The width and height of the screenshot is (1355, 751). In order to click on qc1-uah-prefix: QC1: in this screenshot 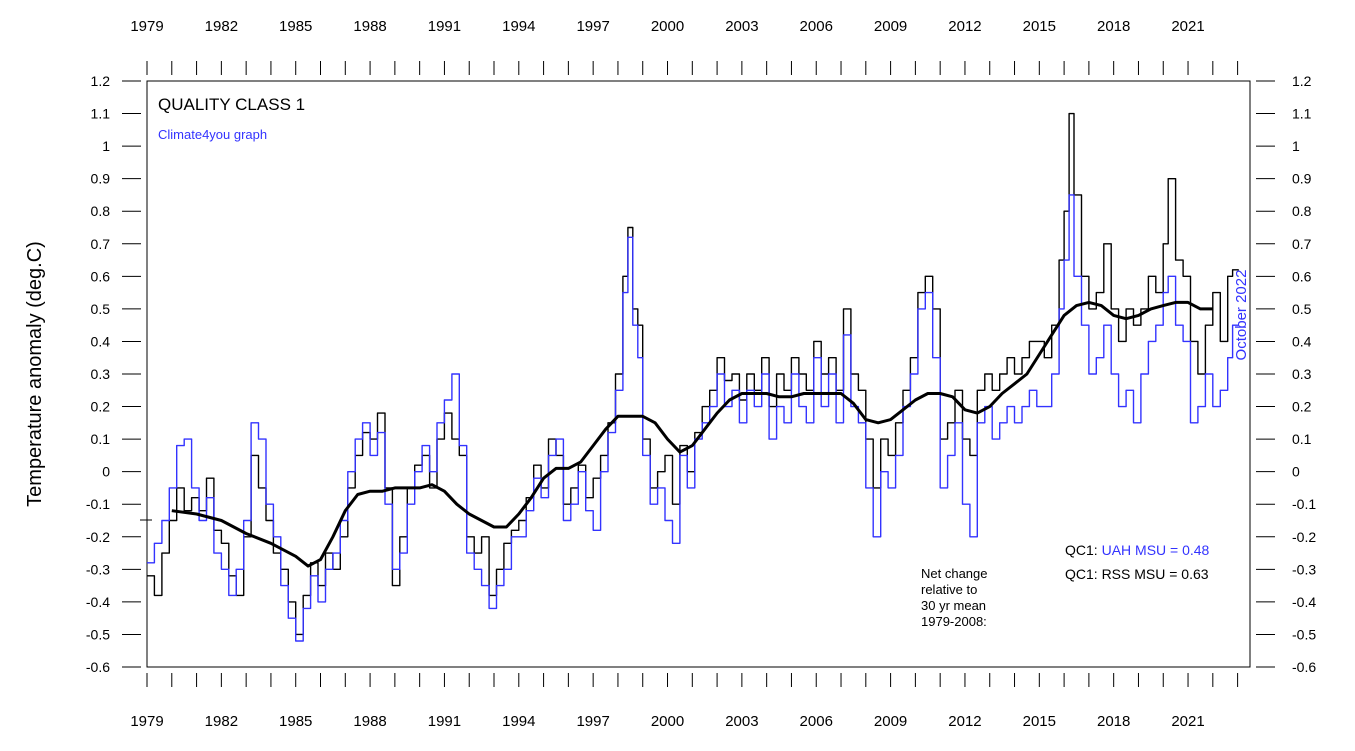, I will do `click(1083, 550)`.